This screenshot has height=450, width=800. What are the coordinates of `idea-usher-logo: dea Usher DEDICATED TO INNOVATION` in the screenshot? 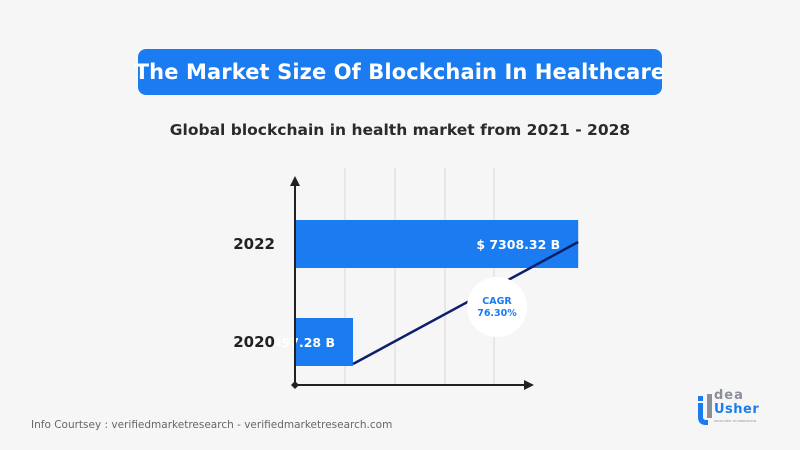 It's located at (734, 408).